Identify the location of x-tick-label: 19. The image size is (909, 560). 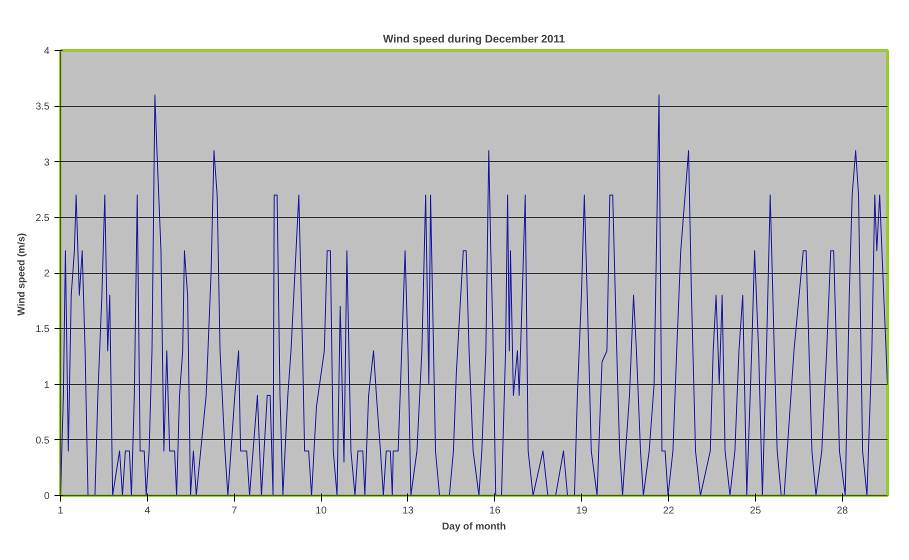
(582, 511).